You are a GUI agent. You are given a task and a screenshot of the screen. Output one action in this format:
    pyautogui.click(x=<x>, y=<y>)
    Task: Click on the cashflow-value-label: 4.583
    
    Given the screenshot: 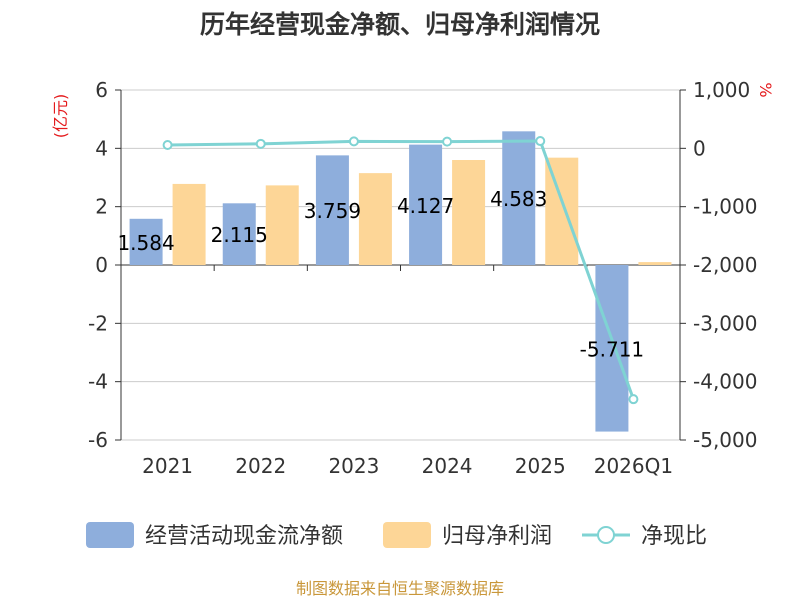 What is the action you would take?
    pyautogui.click(x=518, y=199)
    